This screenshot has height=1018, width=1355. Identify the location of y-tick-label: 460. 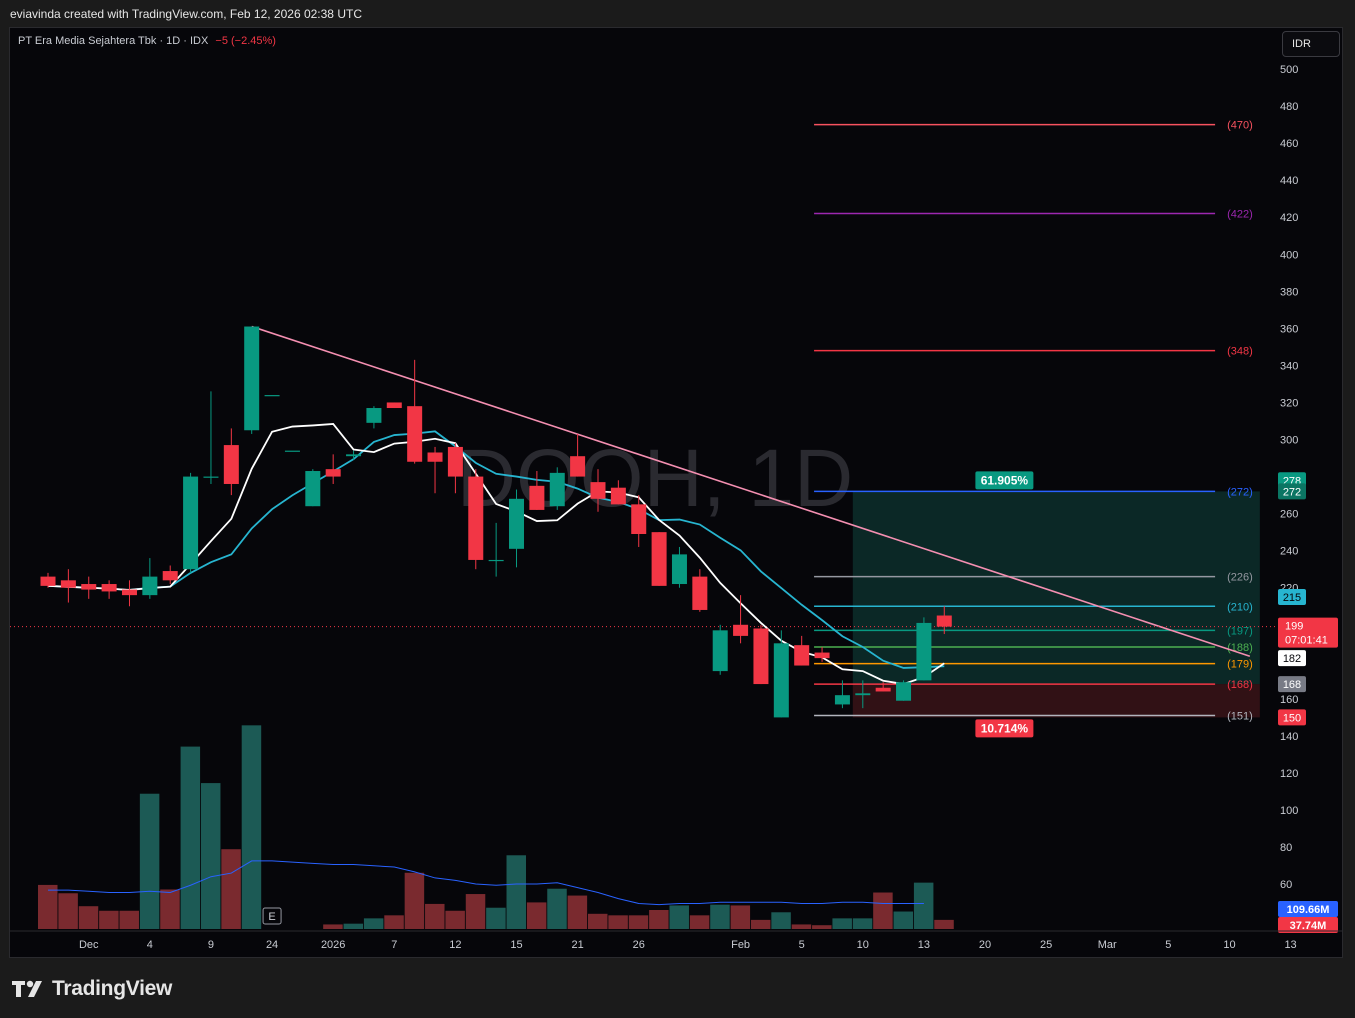
(1289, 144).